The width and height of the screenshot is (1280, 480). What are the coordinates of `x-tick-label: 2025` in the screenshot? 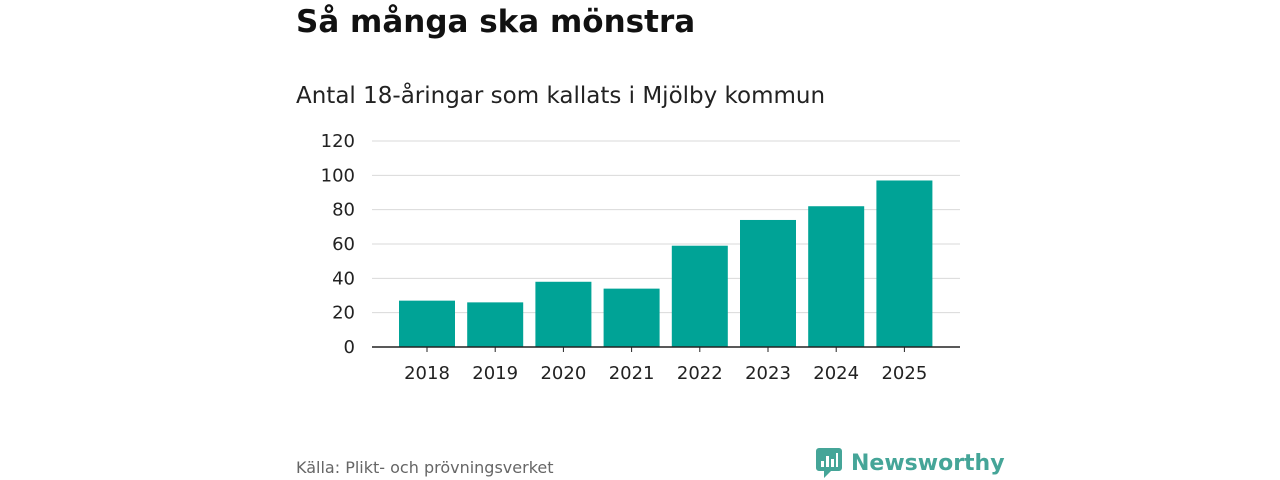 It's located at (904, 373).